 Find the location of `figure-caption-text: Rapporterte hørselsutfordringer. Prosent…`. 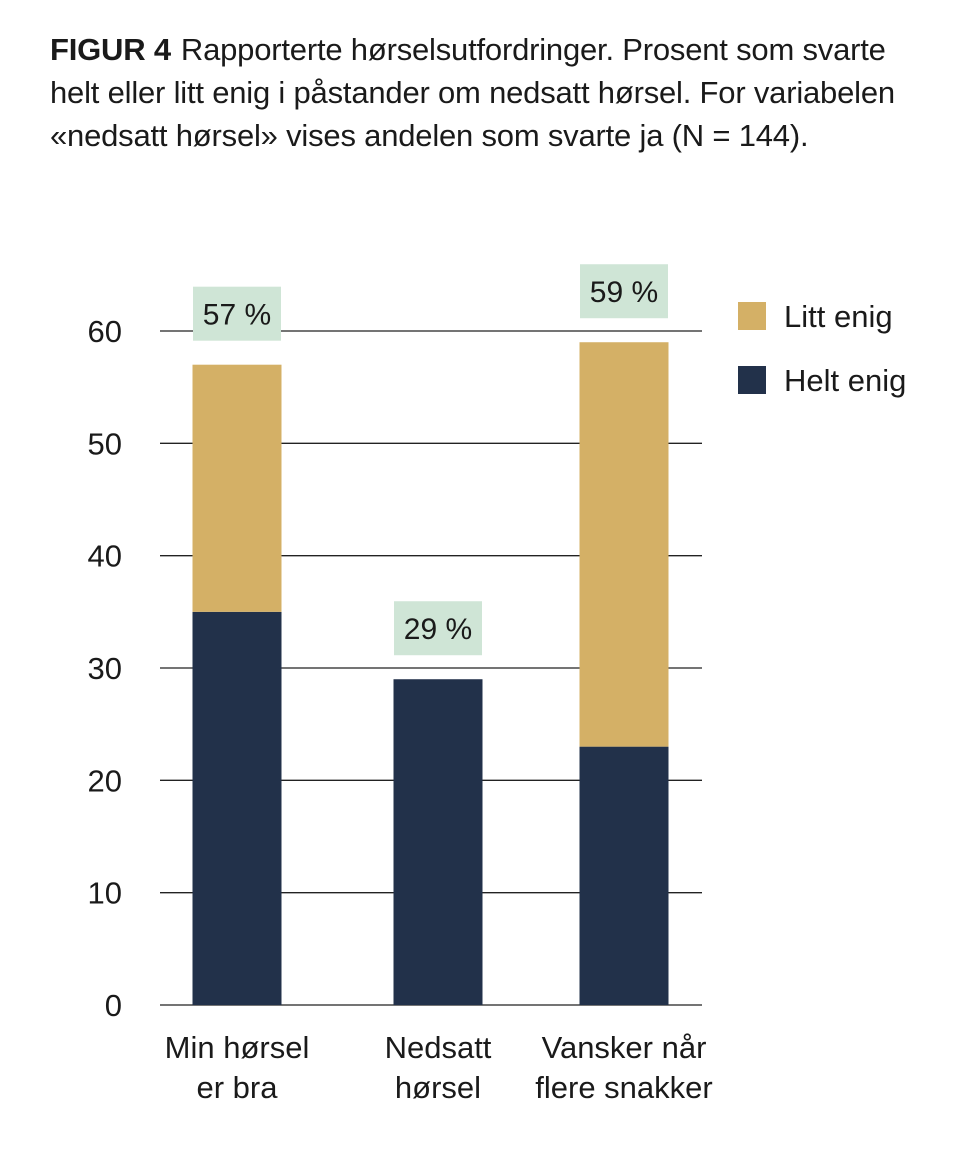

figure-caption-text: Rapporterte hørselsutfordringer. Prosent… is located at coordinates (472, 92).